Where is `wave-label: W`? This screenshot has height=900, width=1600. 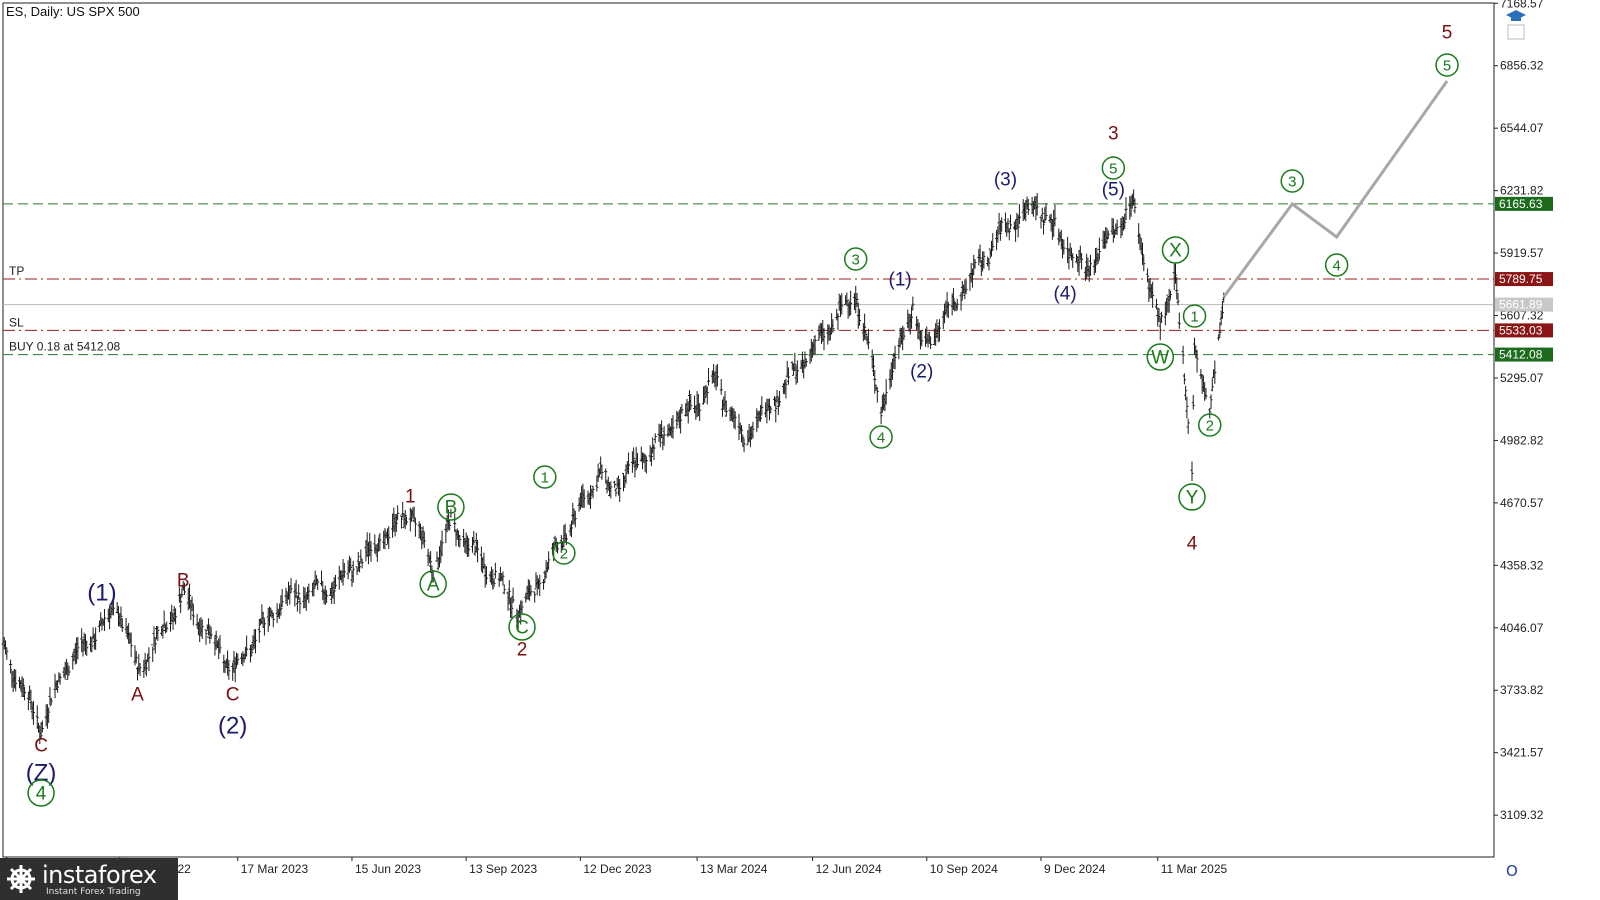 wave-label: W is located at coordinates (1160, 358).